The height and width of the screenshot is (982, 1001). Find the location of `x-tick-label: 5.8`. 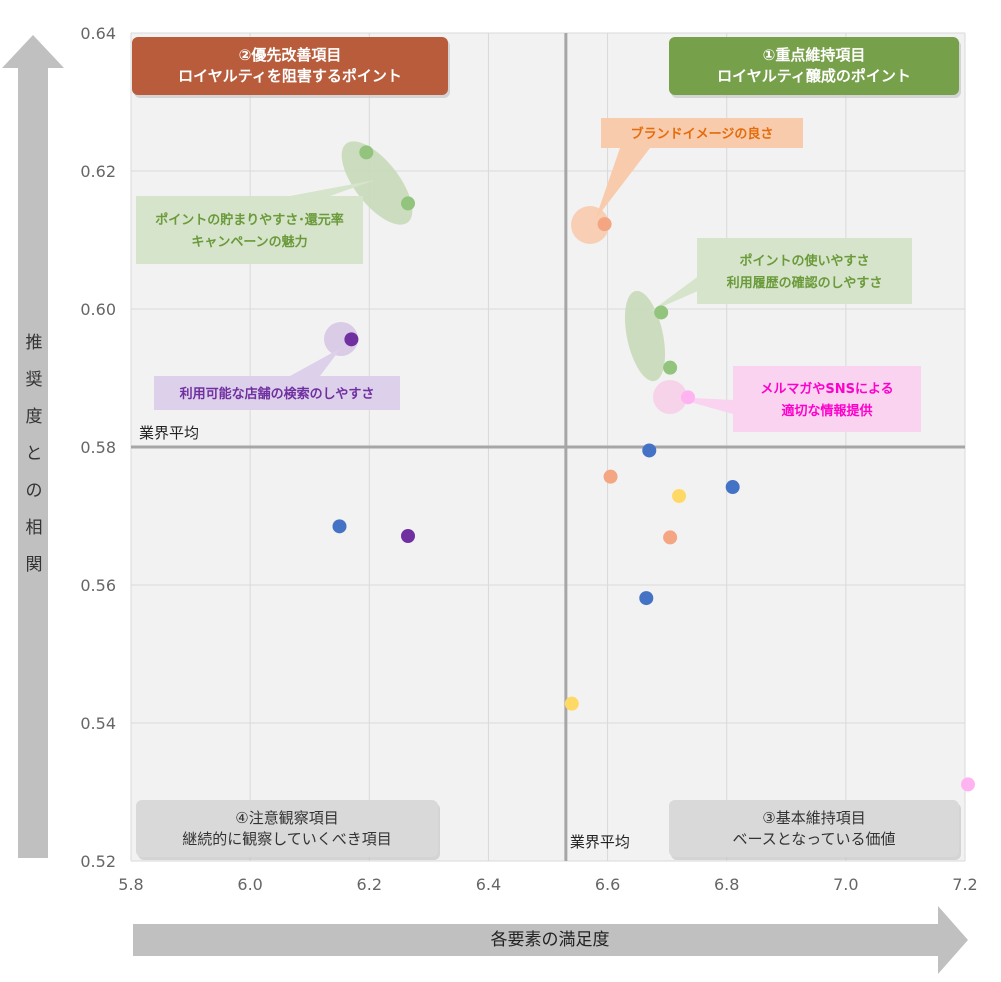

x-tick-label: 5.8 is located at coordinates (130, 884).